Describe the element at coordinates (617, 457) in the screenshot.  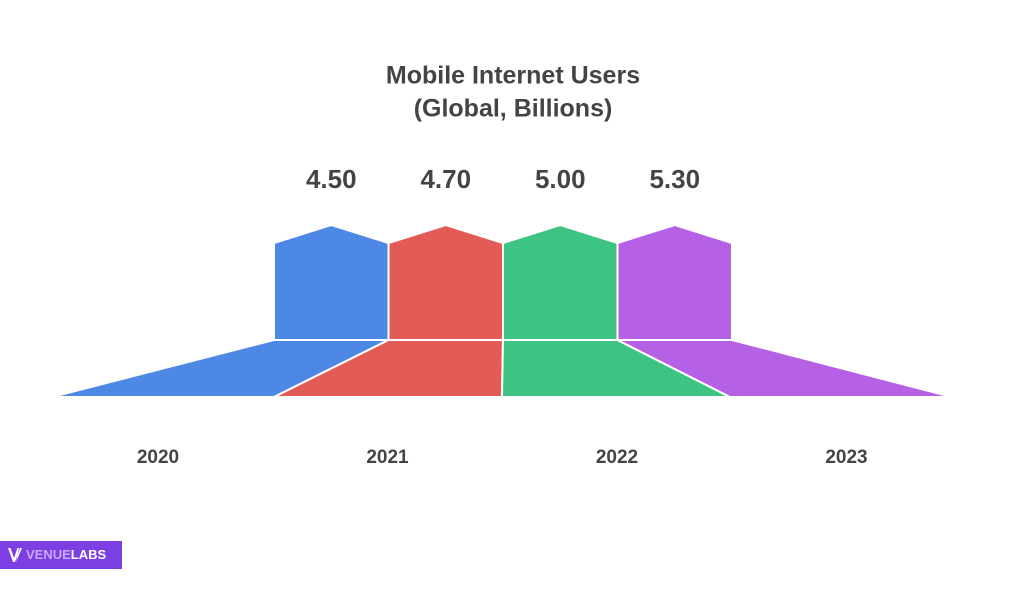
I see `category-label: 2022` at that location.